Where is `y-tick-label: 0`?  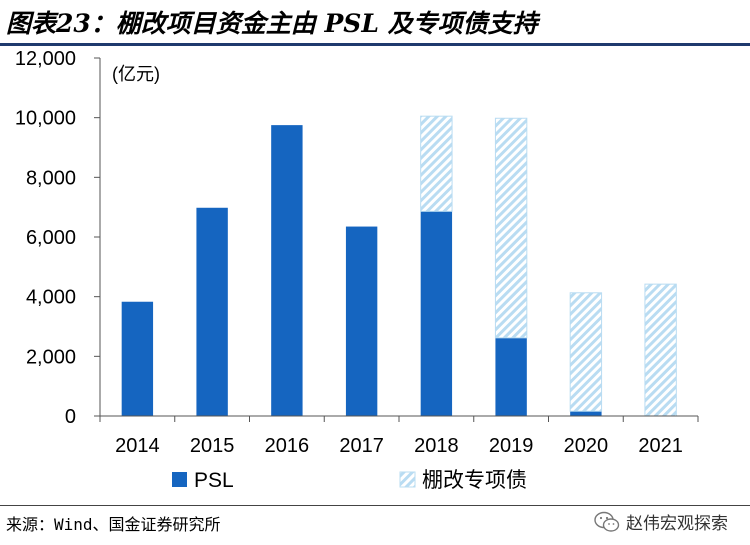 y-tick-label: 0 is located at coordinates (70, 417).